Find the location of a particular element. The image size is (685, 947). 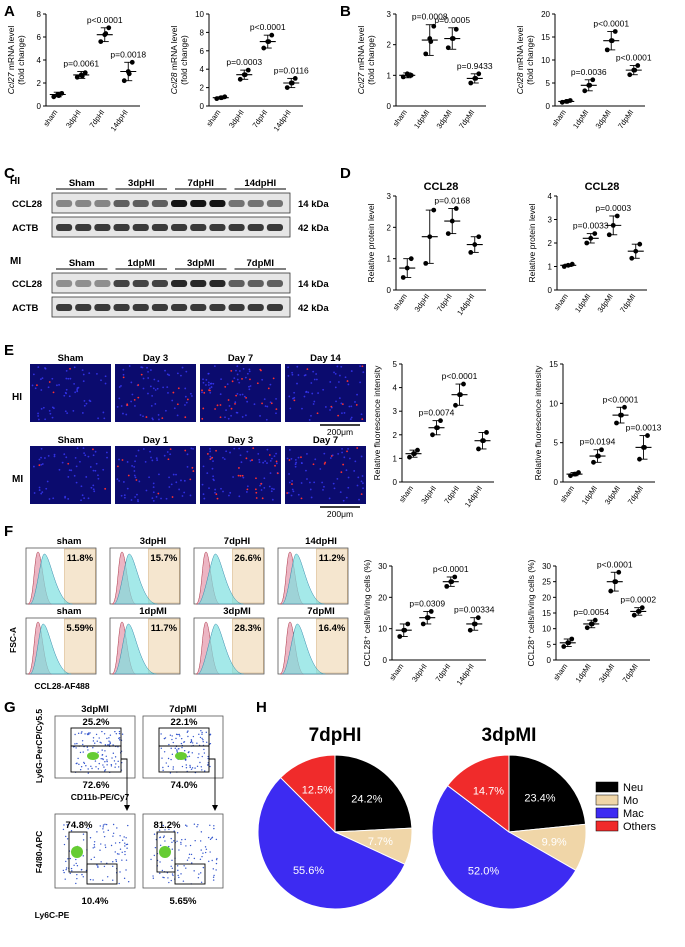

p-value-label: p<0.0001 is located at coordinates (615, 564).